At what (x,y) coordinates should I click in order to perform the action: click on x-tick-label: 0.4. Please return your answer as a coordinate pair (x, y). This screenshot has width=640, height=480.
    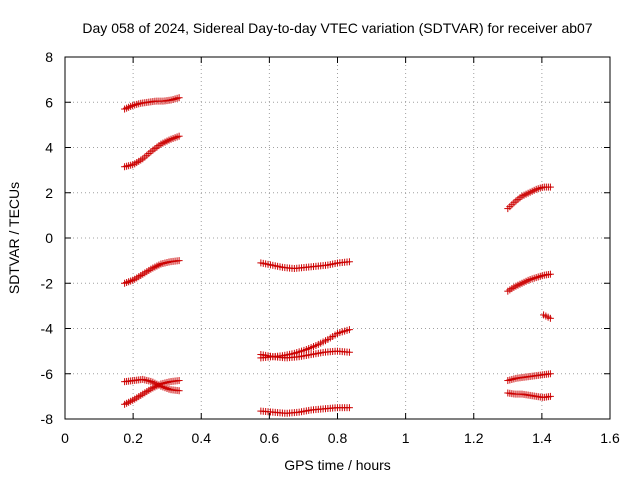
    Looking at the image, I should click on (202, 438).